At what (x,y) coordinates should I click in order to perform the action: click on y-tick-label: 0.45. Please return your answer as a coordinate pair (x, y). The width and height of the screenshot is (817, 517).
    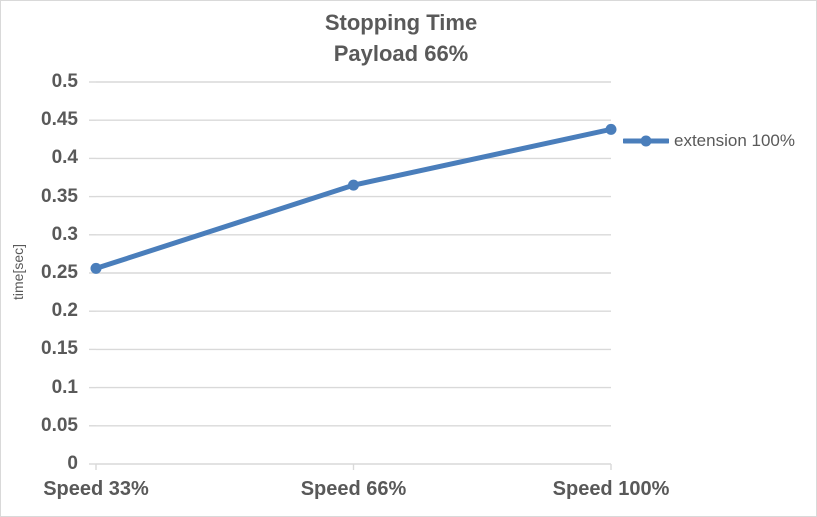
    Looking at the image, I should click on (59, 120).